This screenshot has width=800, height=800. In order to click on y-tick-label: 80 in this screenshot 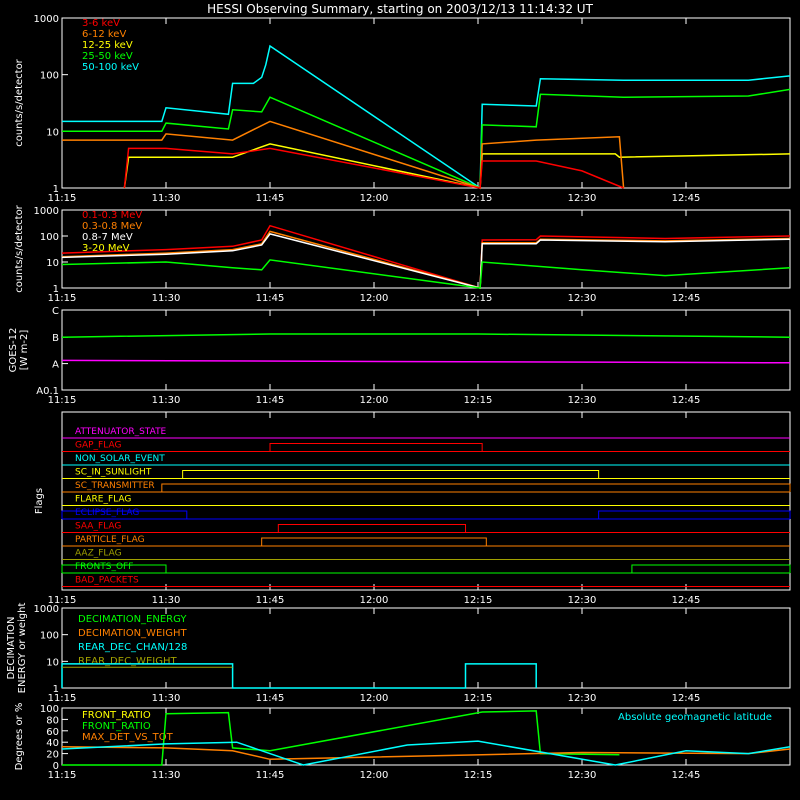, I will do `click(52, 720)`.